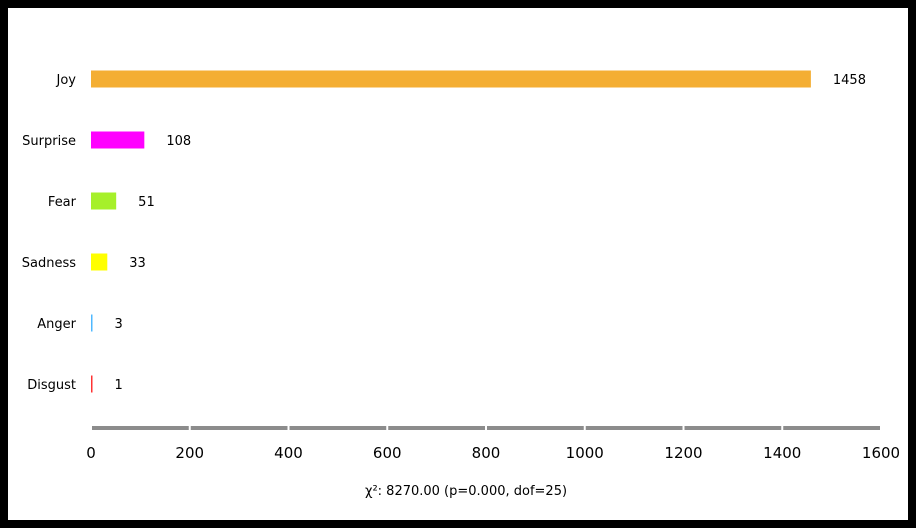 The image size is (916, 528). Describe the element at coordinates (849, 80) in the screenshot. I see `value-label-joy: 1458` at that location.